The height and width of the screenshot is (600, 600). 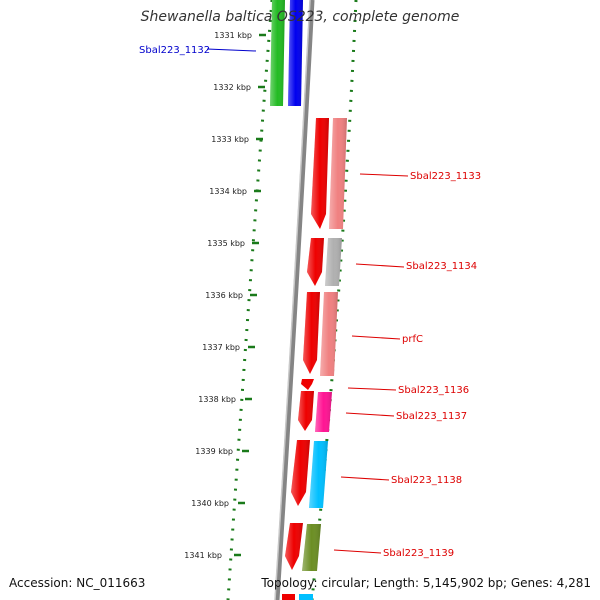 I want to click on ruler-tick: 1337 kbp, so click(x=228, y=347).